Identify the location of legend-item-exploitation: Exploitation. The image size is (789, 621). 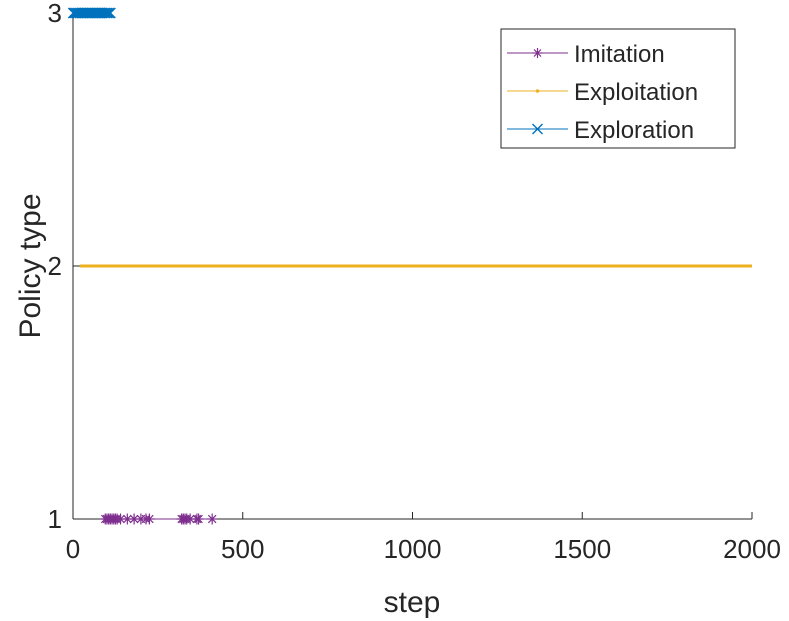
(602, 92).